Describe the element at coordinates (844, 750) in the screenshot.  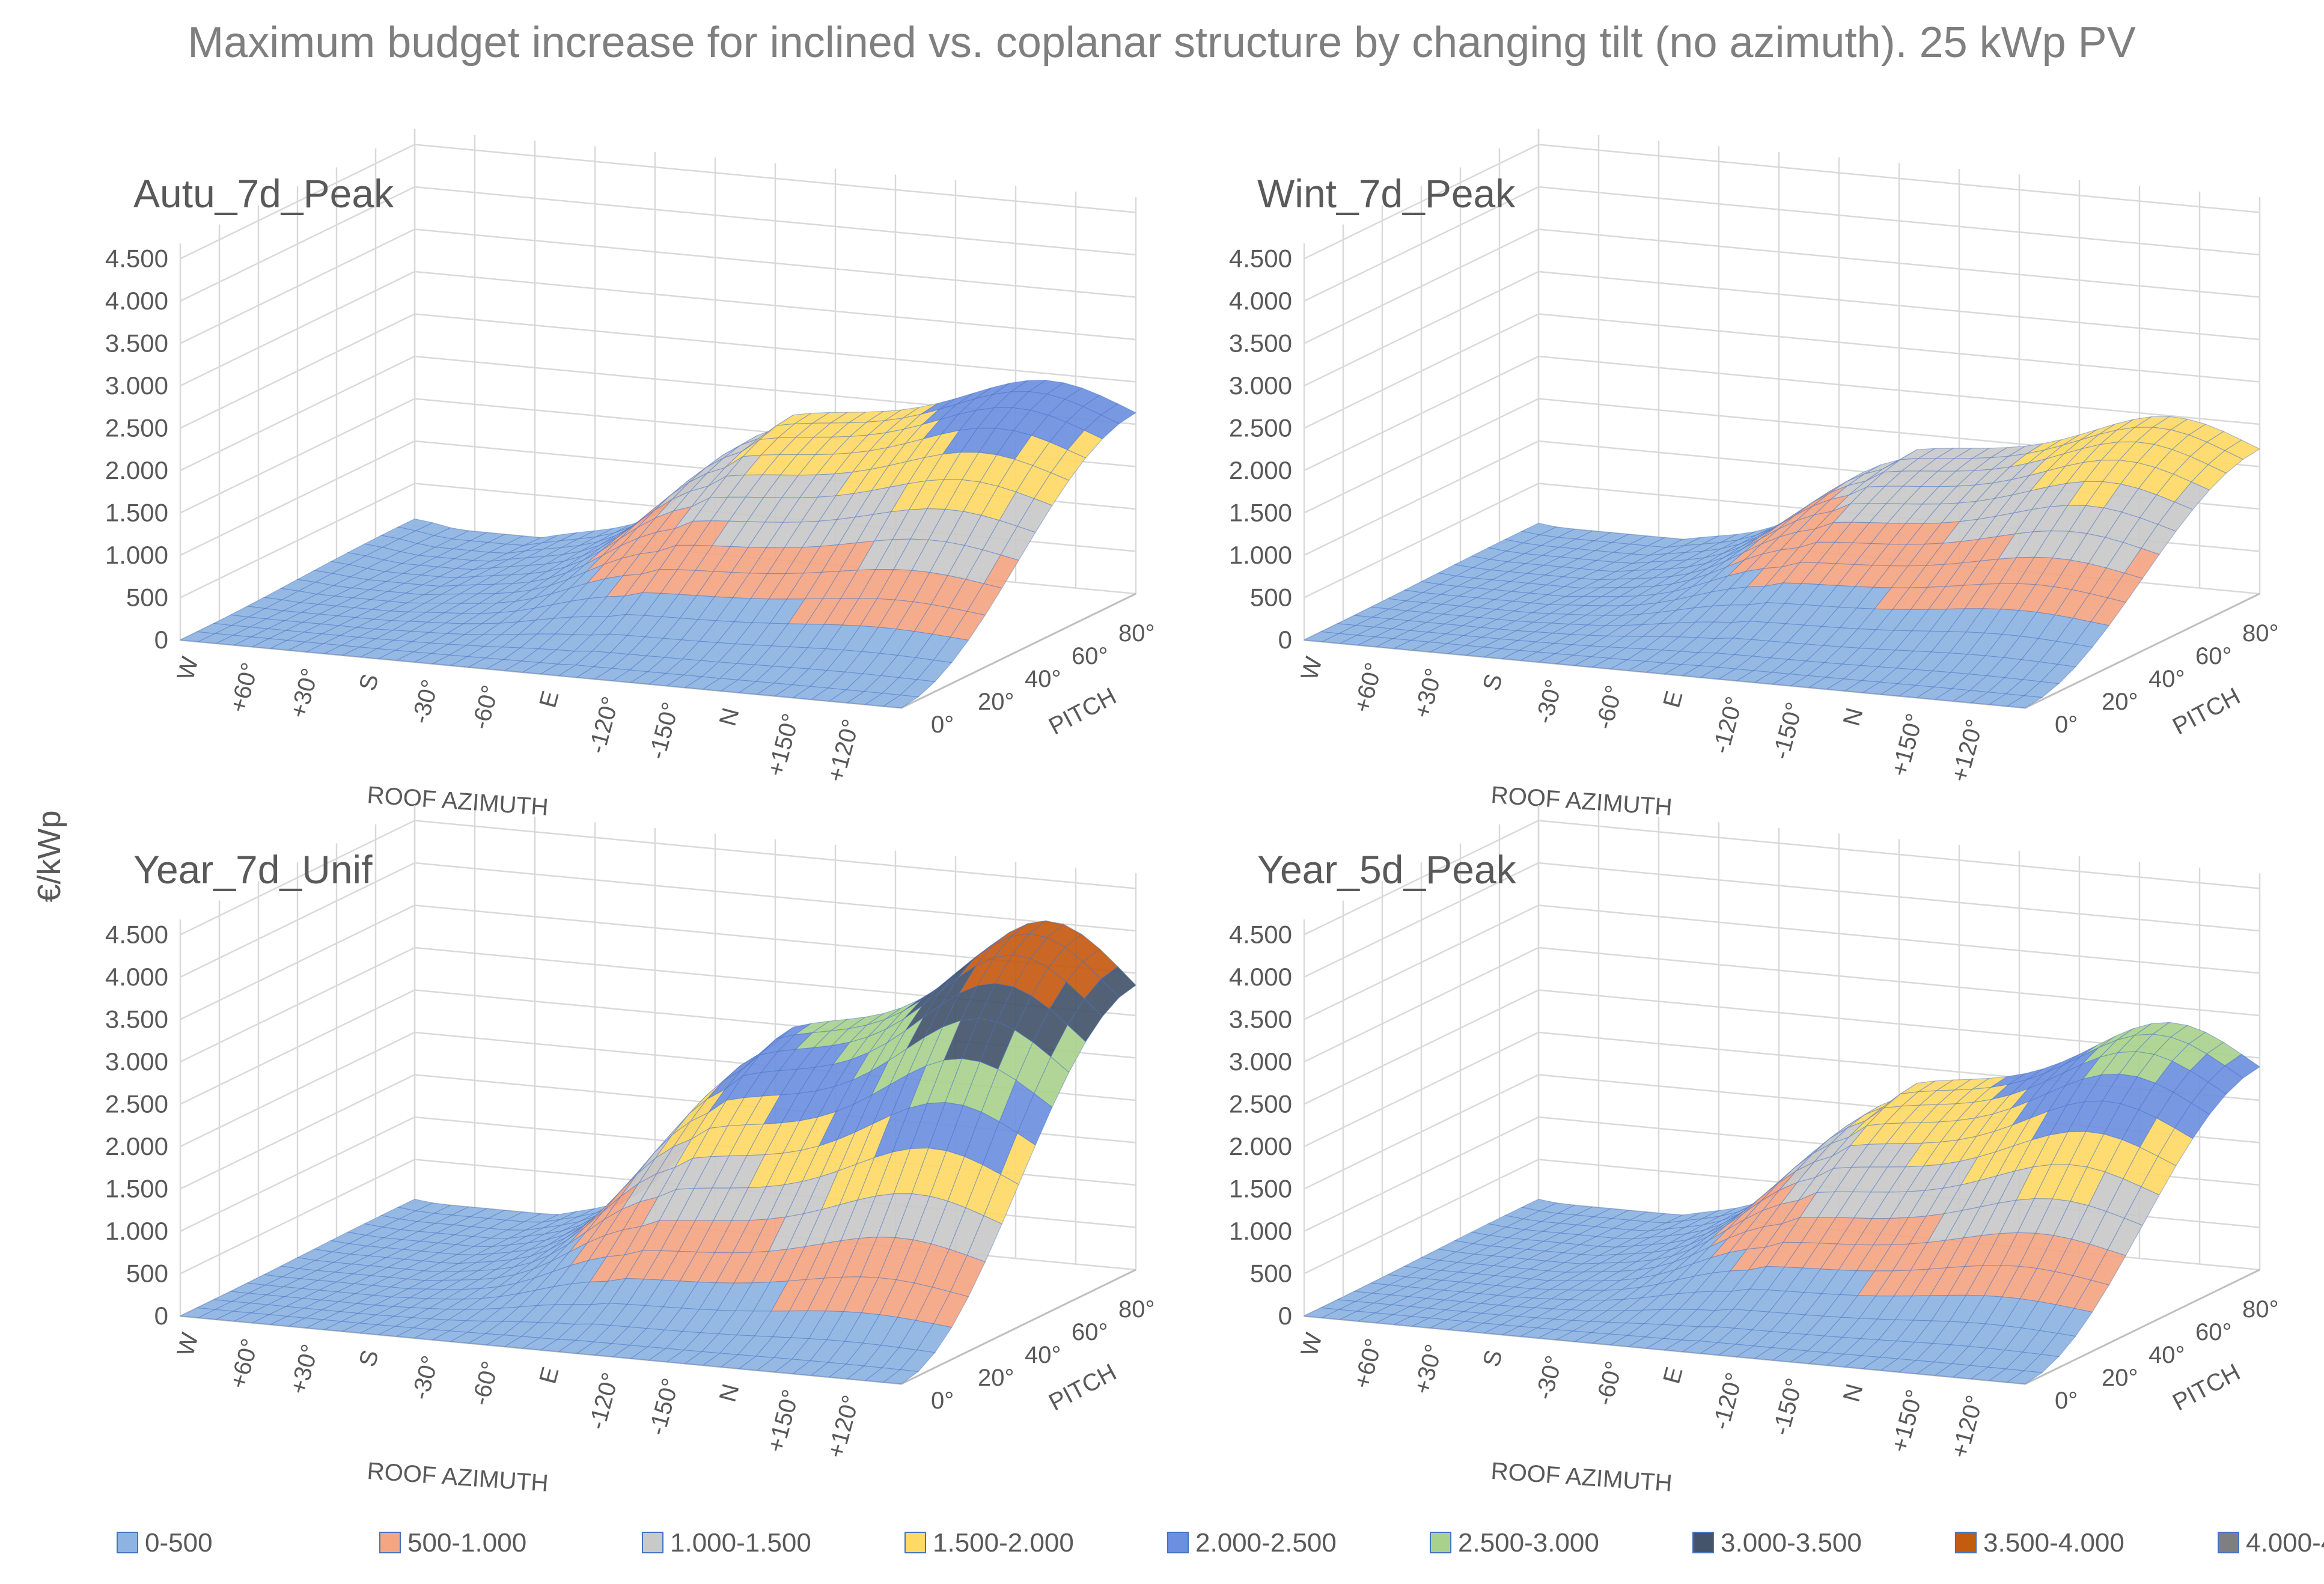
I see `x-tick-label: +120°` at that location.